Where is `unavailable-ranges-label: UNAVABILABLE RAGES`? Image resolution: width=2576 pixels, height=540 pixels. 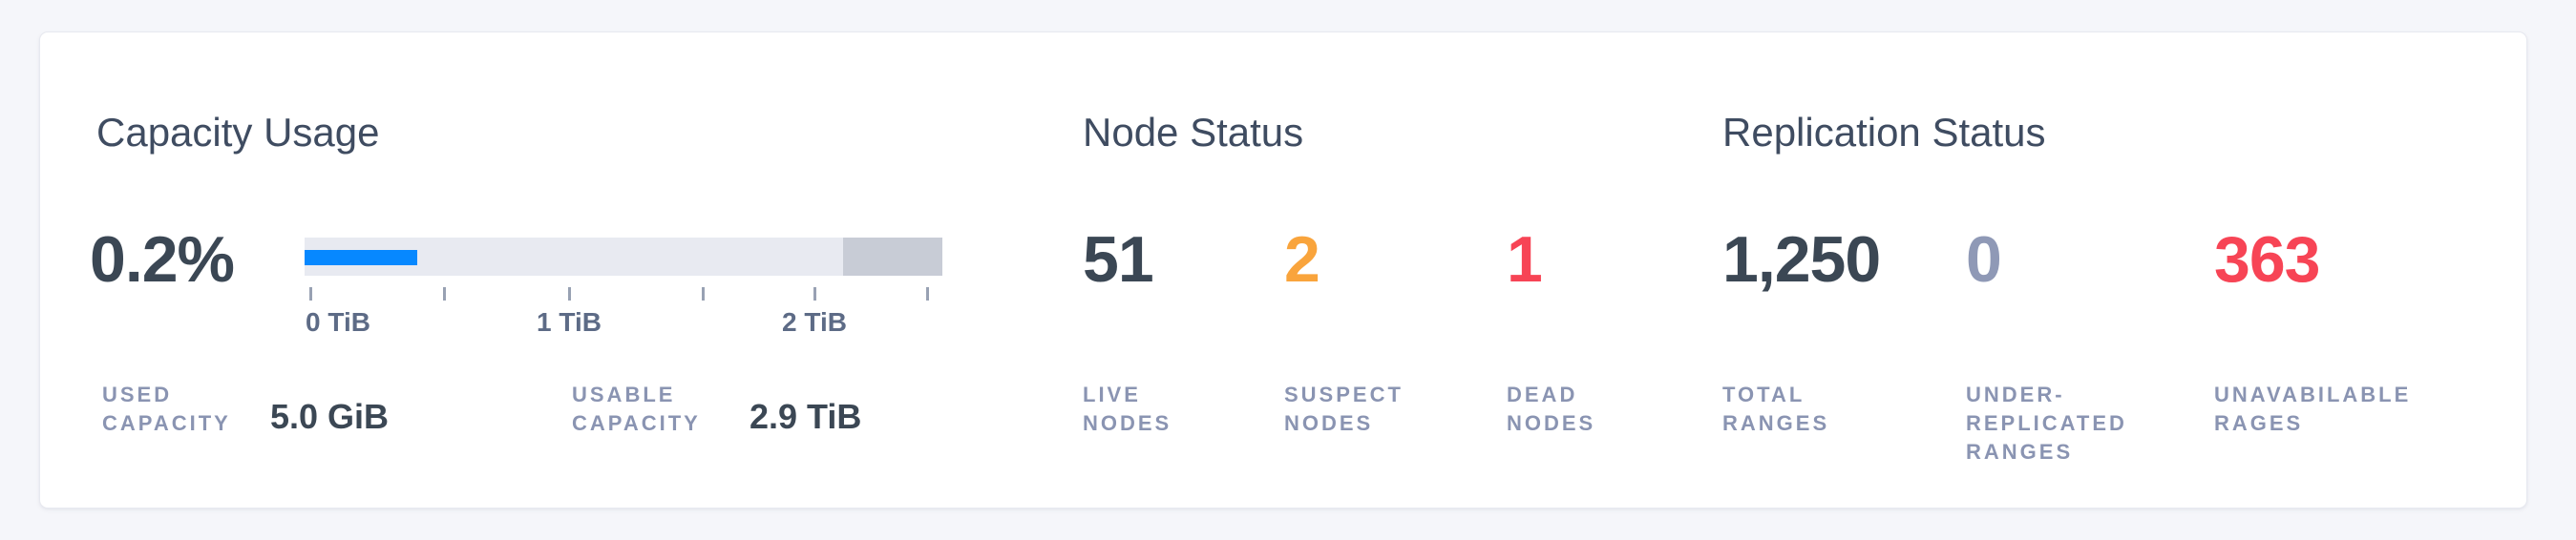
unavailable-ranges-label: UNAVABILABLE RAGES is located at coordinates (2313, 409).